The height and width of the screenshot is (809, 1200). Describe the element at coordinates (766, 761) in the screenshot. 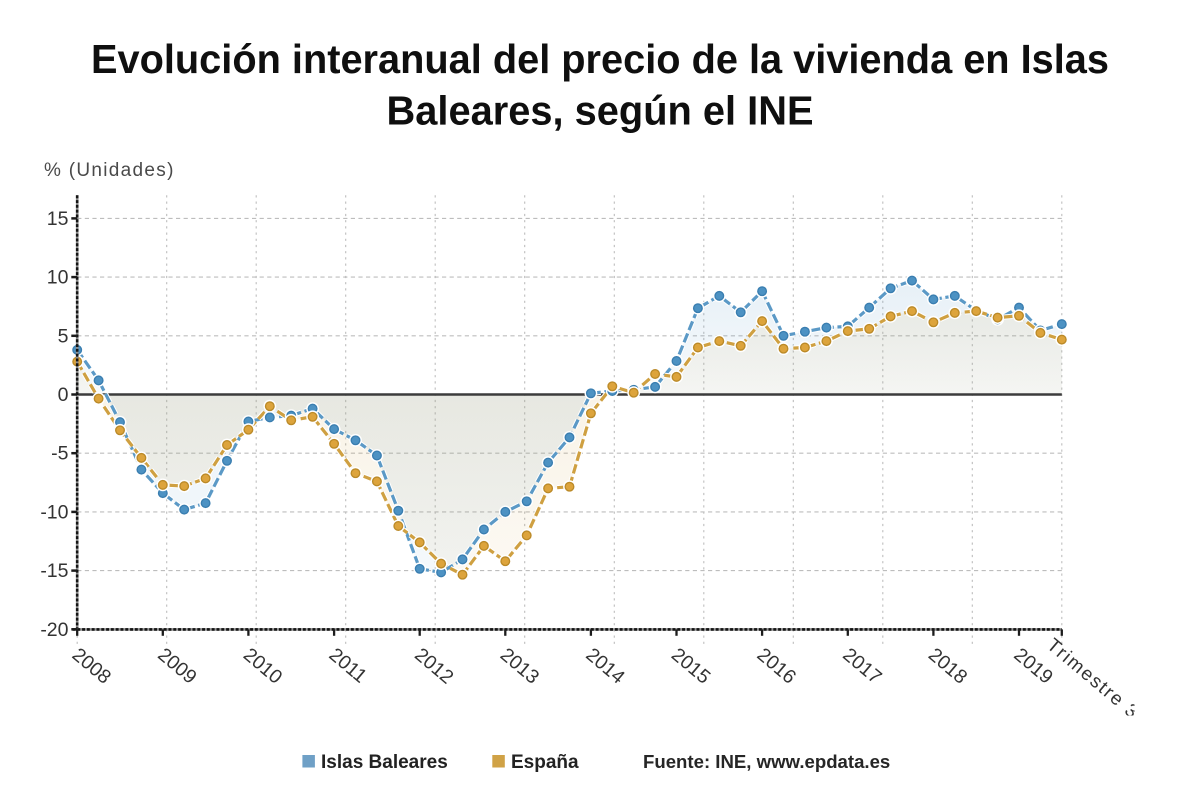

I see `svg-text: Fuente: INE, www.epdata.es` at that location.